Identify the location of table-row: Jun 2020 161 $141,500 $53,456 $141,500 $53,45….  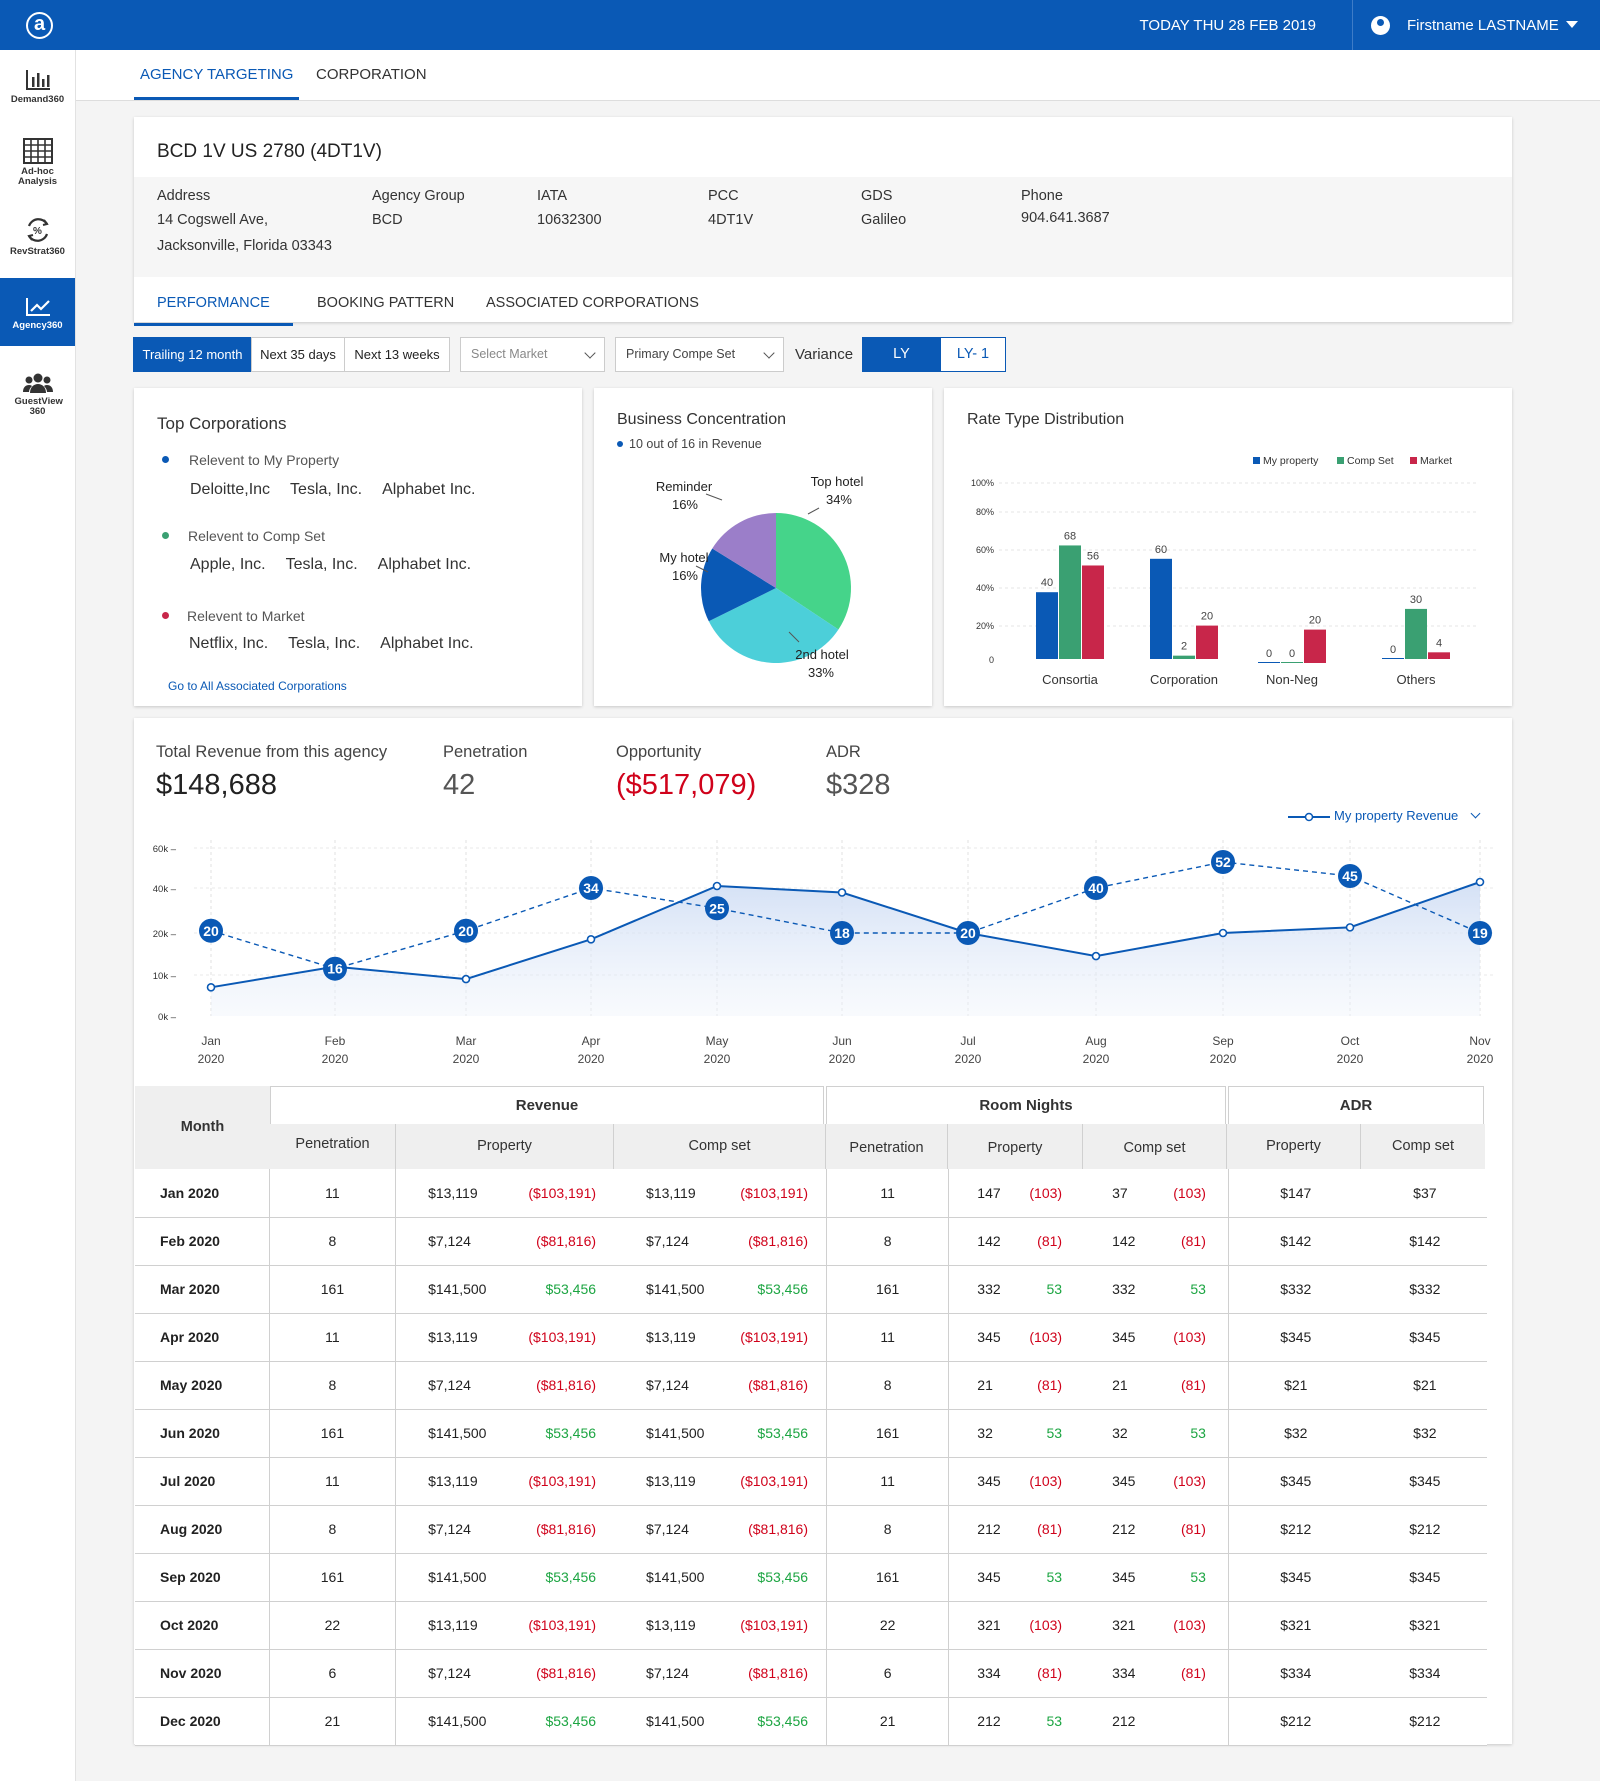
(811, 1433).